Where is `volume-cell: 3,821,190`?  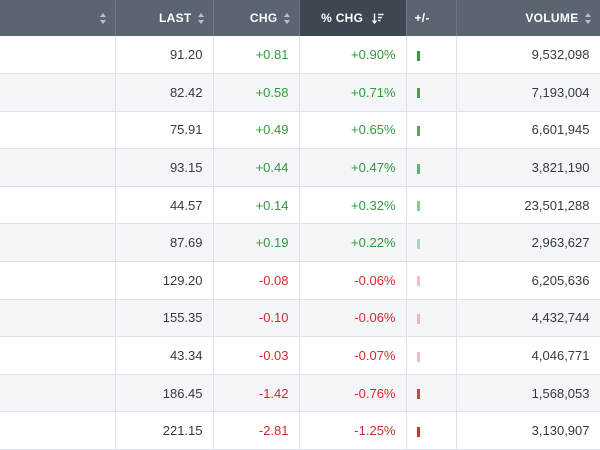
volume-cell: 3,821,190 is located at coordinates (528, 167).